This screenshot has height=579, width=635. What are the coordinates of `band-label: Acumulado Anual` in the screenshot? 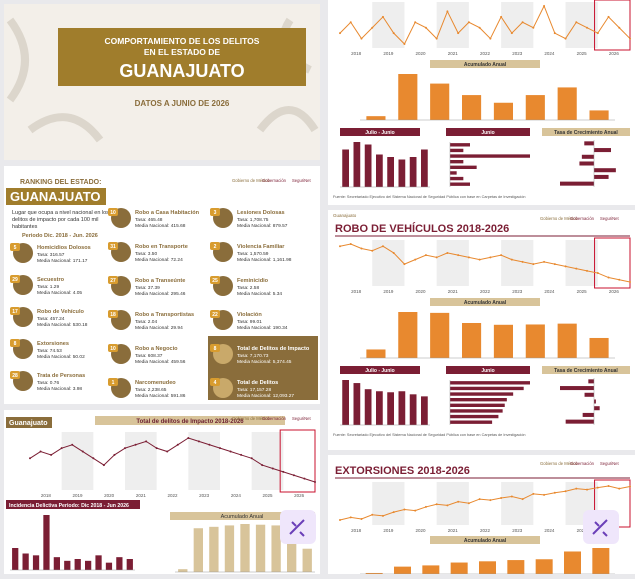 It's located at (485, 541).